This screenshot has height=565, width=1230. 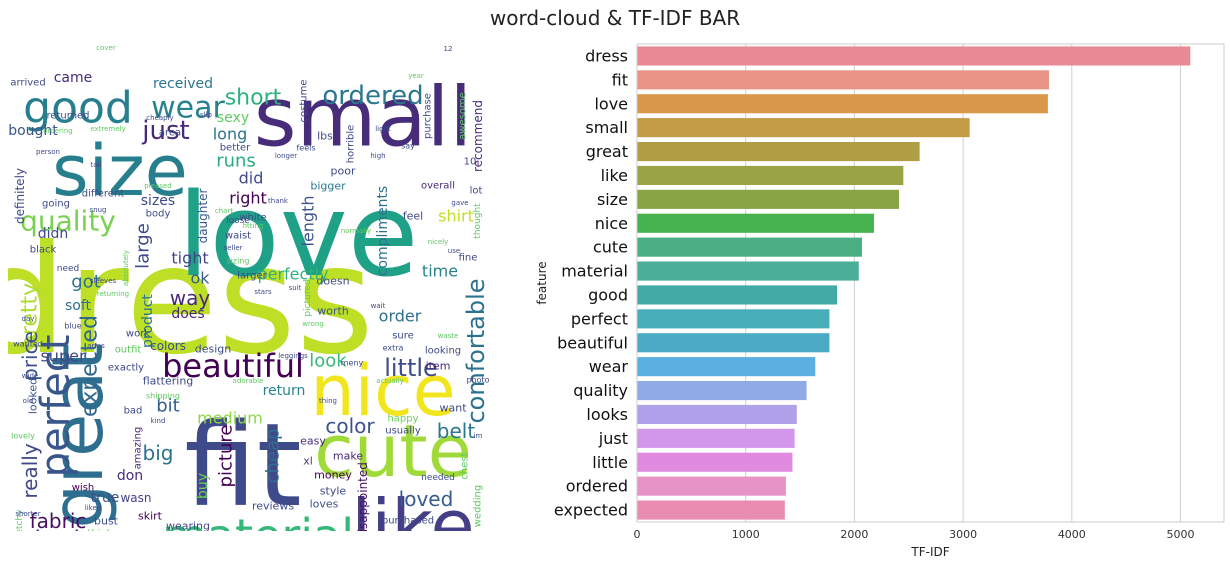 I want to click on cloud-word: comfortable, so click(x=476, y=350).